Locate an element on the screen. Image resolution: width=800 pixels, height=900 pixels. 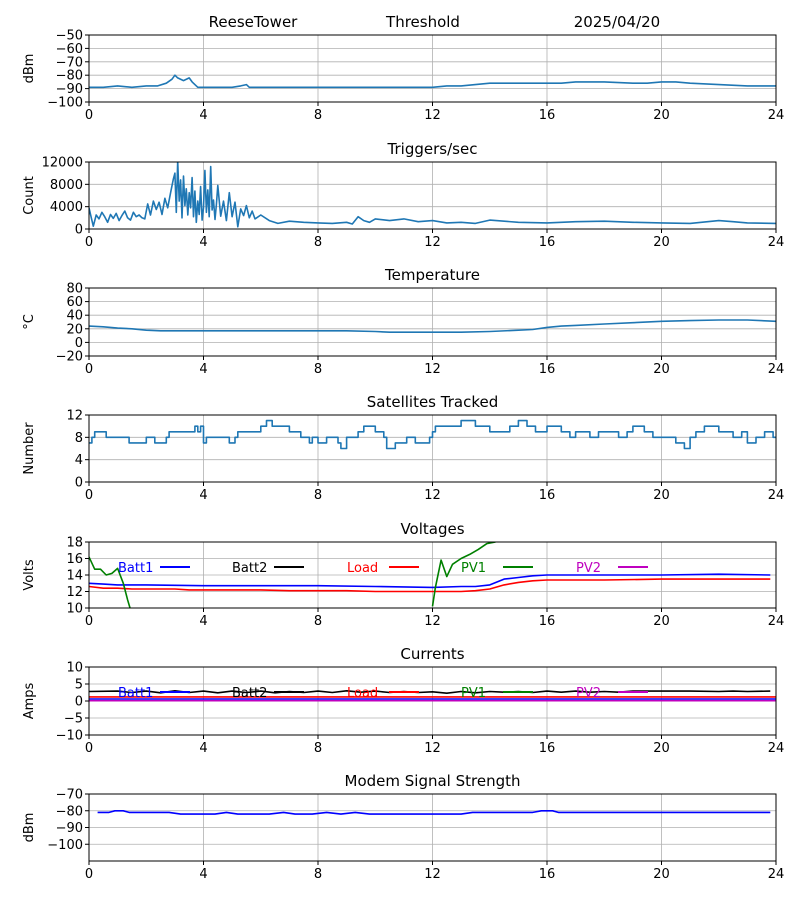
y-tick-label: −60 is located at coordinates (69, 49).